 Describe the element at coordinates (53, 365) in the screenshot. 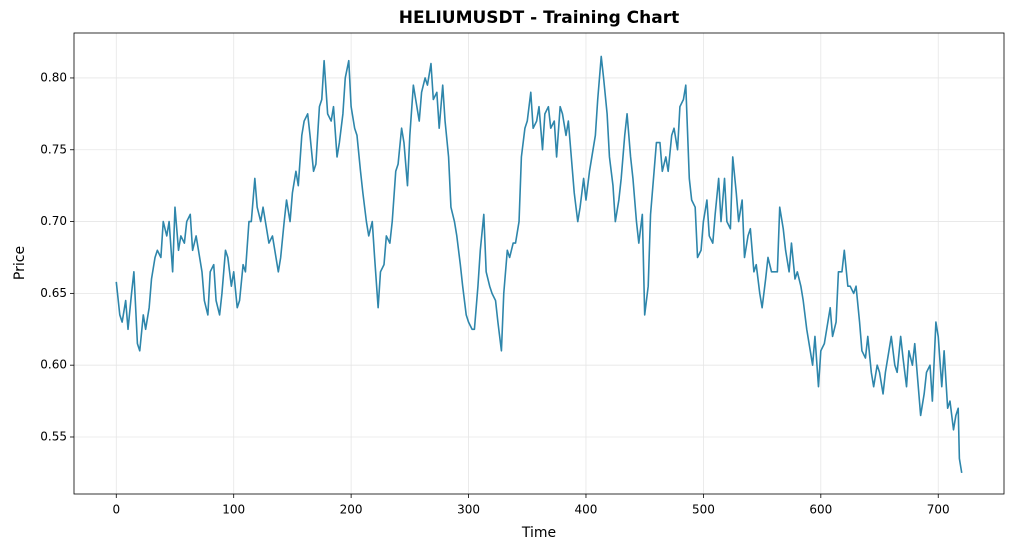

I see `y-tick-label: 0.60` at that location.